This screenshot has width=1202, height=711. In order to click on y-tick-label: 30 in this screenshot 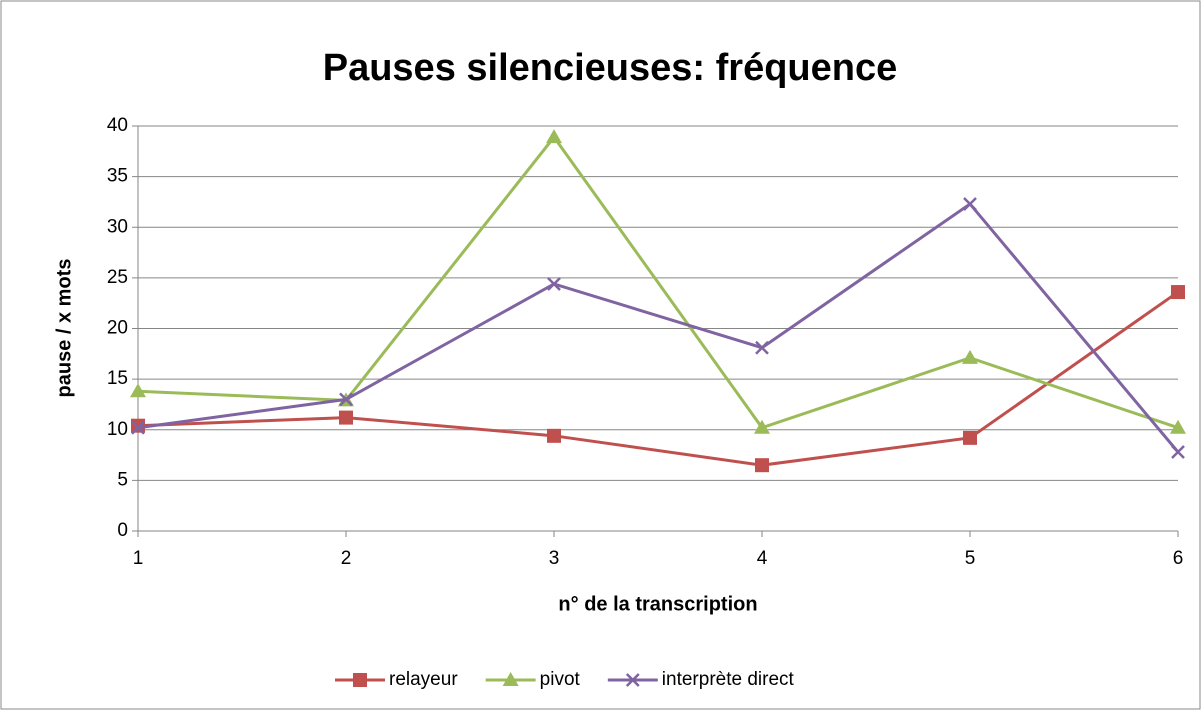, I will do `click(117, 226)`.